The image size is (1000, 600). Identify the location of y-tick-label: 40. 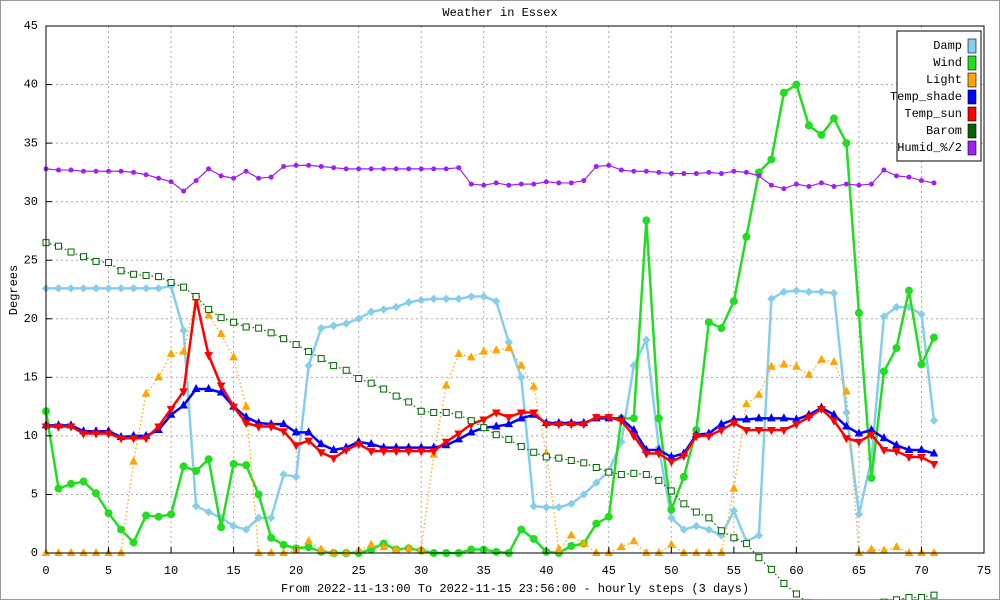
(31, 85).